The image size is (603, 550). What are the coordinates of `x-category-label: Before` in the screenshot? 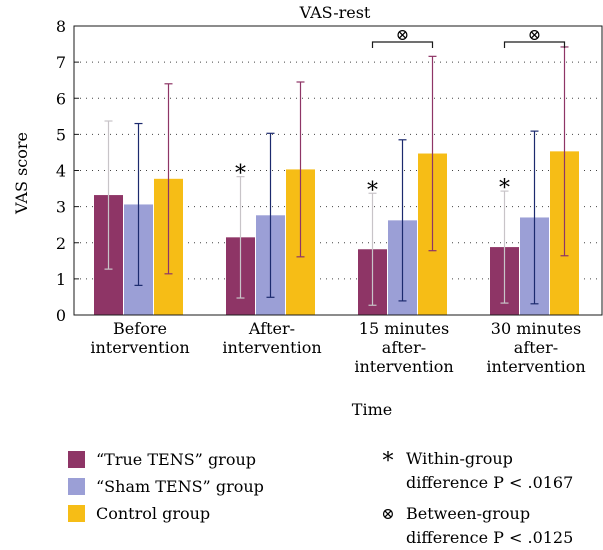 It's located at (140, 328).